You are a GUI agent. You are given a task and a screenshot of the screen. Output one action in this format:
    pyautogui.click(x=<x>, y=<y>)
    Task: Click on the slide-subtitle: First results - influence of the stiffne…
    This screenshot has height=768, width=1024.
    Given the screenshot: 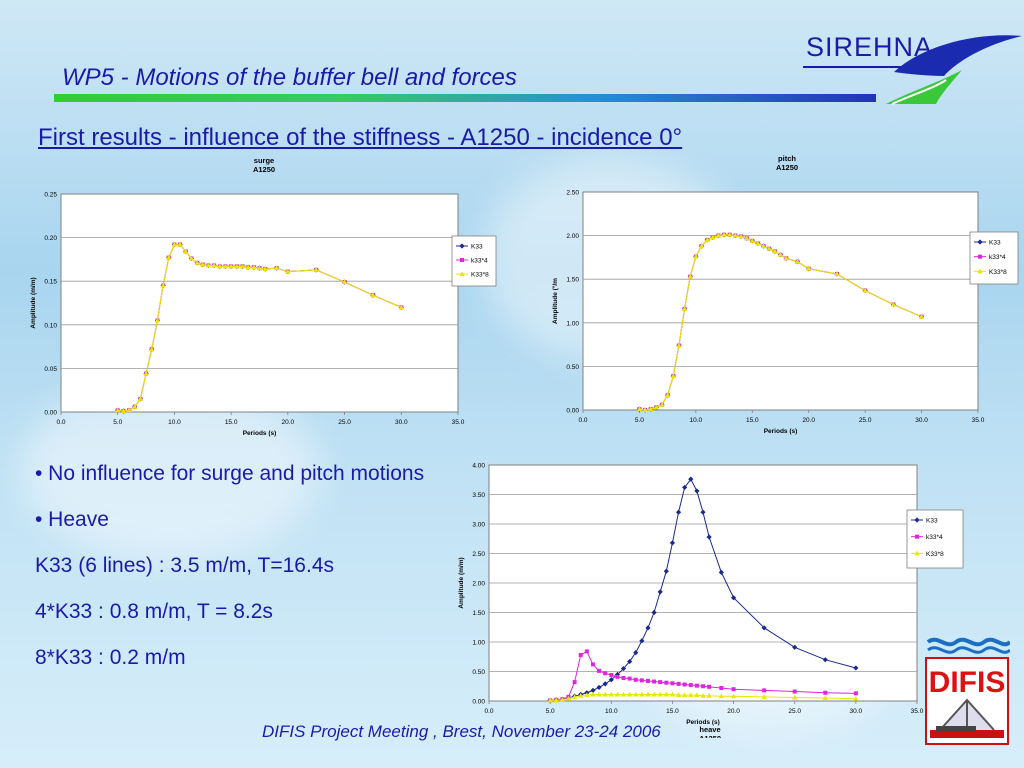 What is the action you would take?
    pyautogui.click(x=360, y=137)
    